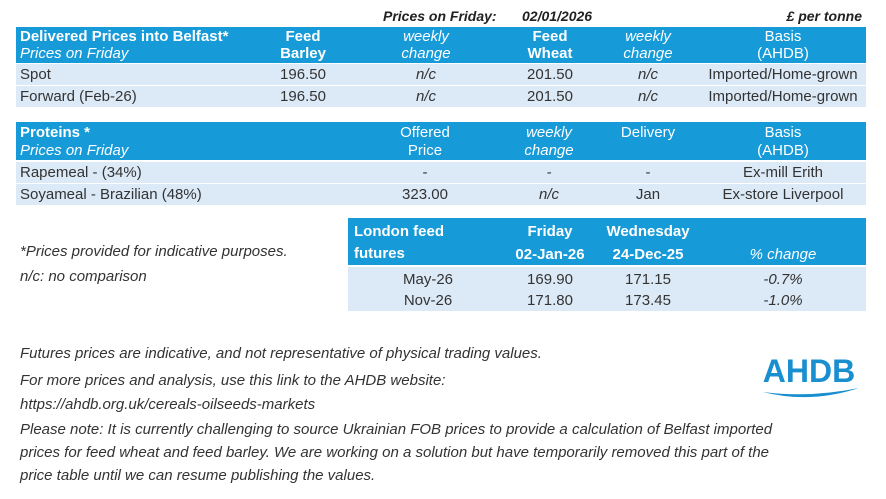 The width and height of the screenshot is (886, 499). What do you see at coordinates (783, 300) in the screenshot?
I see `cell: -1.0%` at bounding box center [783, 300].